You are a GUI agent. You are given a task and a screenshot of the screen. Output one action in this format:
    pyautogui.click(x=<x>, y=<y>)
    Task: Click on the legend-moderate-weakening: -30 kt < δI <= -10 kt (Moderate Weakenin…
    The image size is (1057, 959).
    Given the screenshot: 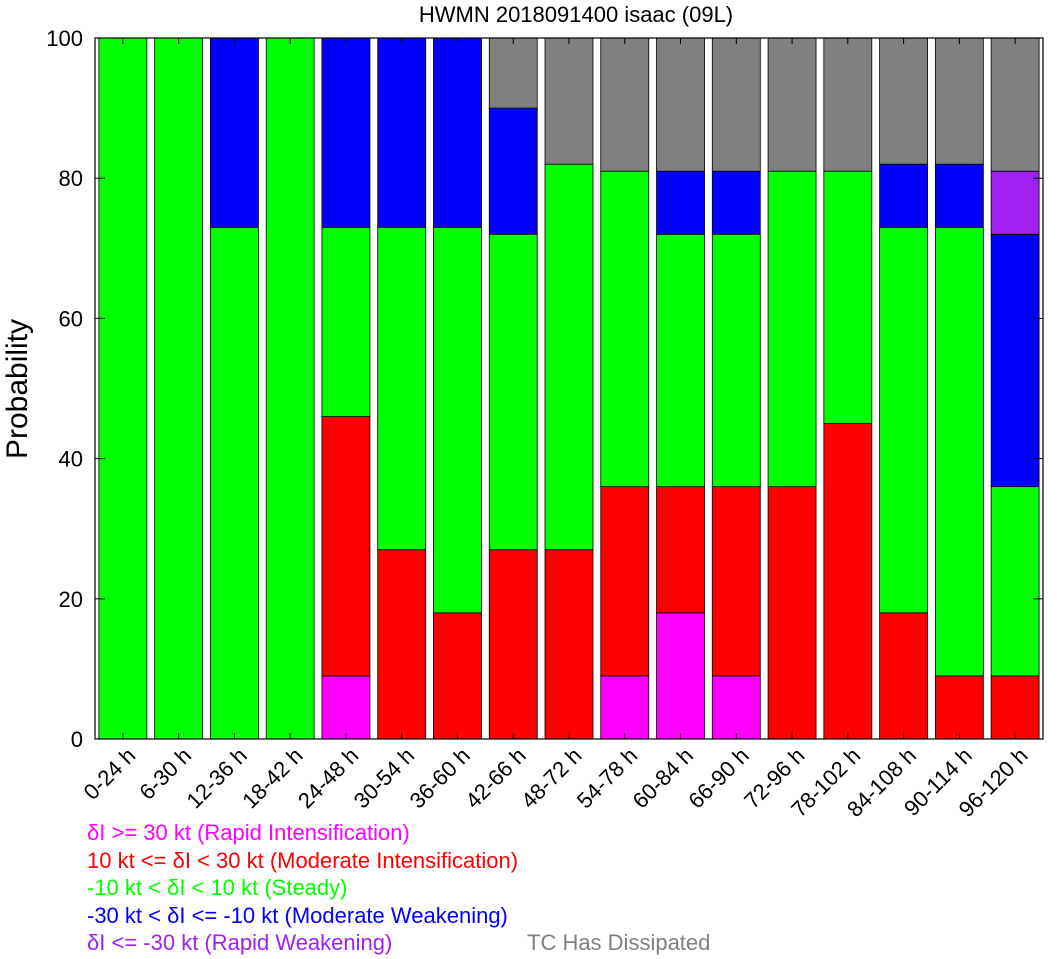 What is the action you would take?
    pyautogui.click(x=297, y=915)
    